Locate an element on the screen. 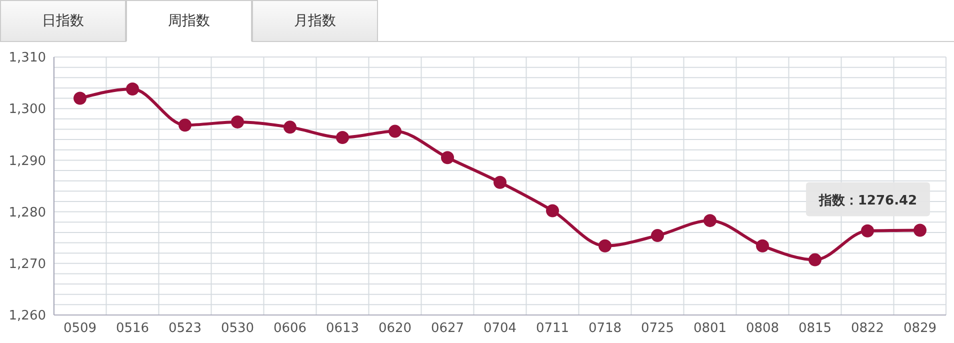 Image resolution: width=954 pixels, height=343 pixels. tab: 月指数 is located at coordinates (315, 21).